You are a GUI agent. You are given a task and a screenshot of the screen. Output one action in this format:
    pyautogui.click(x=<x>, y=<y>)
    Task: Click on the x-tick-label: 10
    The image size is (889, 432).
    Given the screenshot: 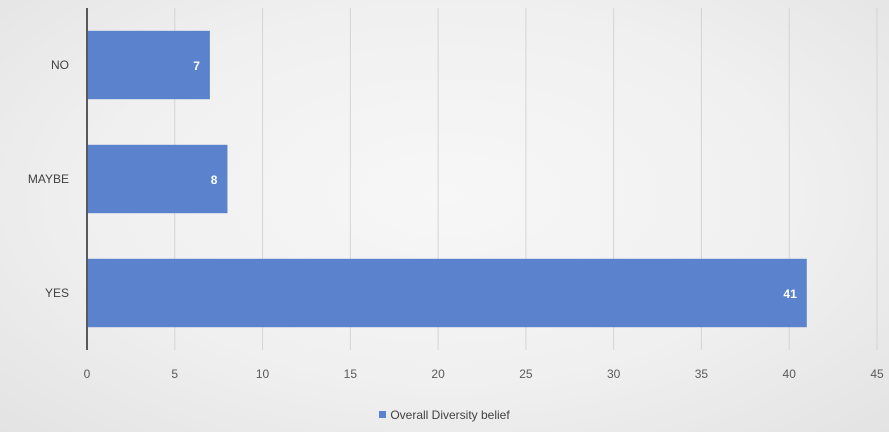 What is the action you would take?
    pyautogui.click(x=263, y=374)
    